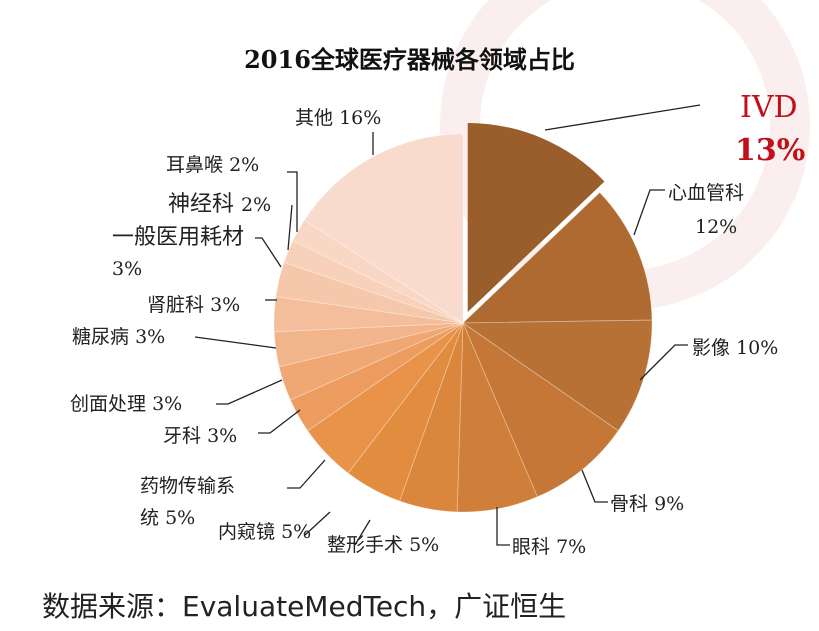 This screenshot has height=631, width=819. Describe the element at coordinates (503, 526) in the screenshot. I see `leader-line-eye` at that location.